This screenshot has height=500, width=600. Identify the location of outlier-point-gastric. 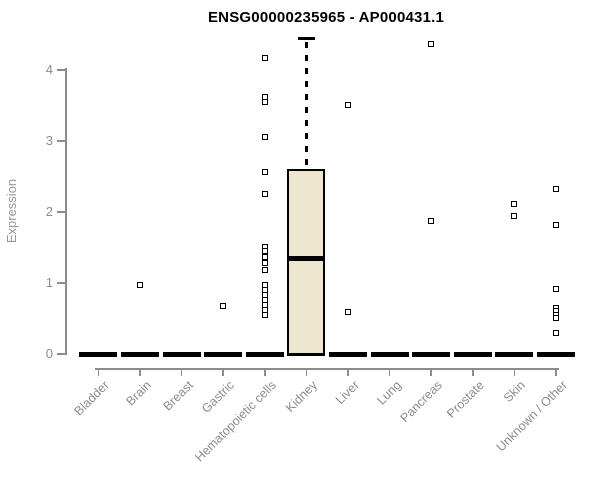
(223, 306).